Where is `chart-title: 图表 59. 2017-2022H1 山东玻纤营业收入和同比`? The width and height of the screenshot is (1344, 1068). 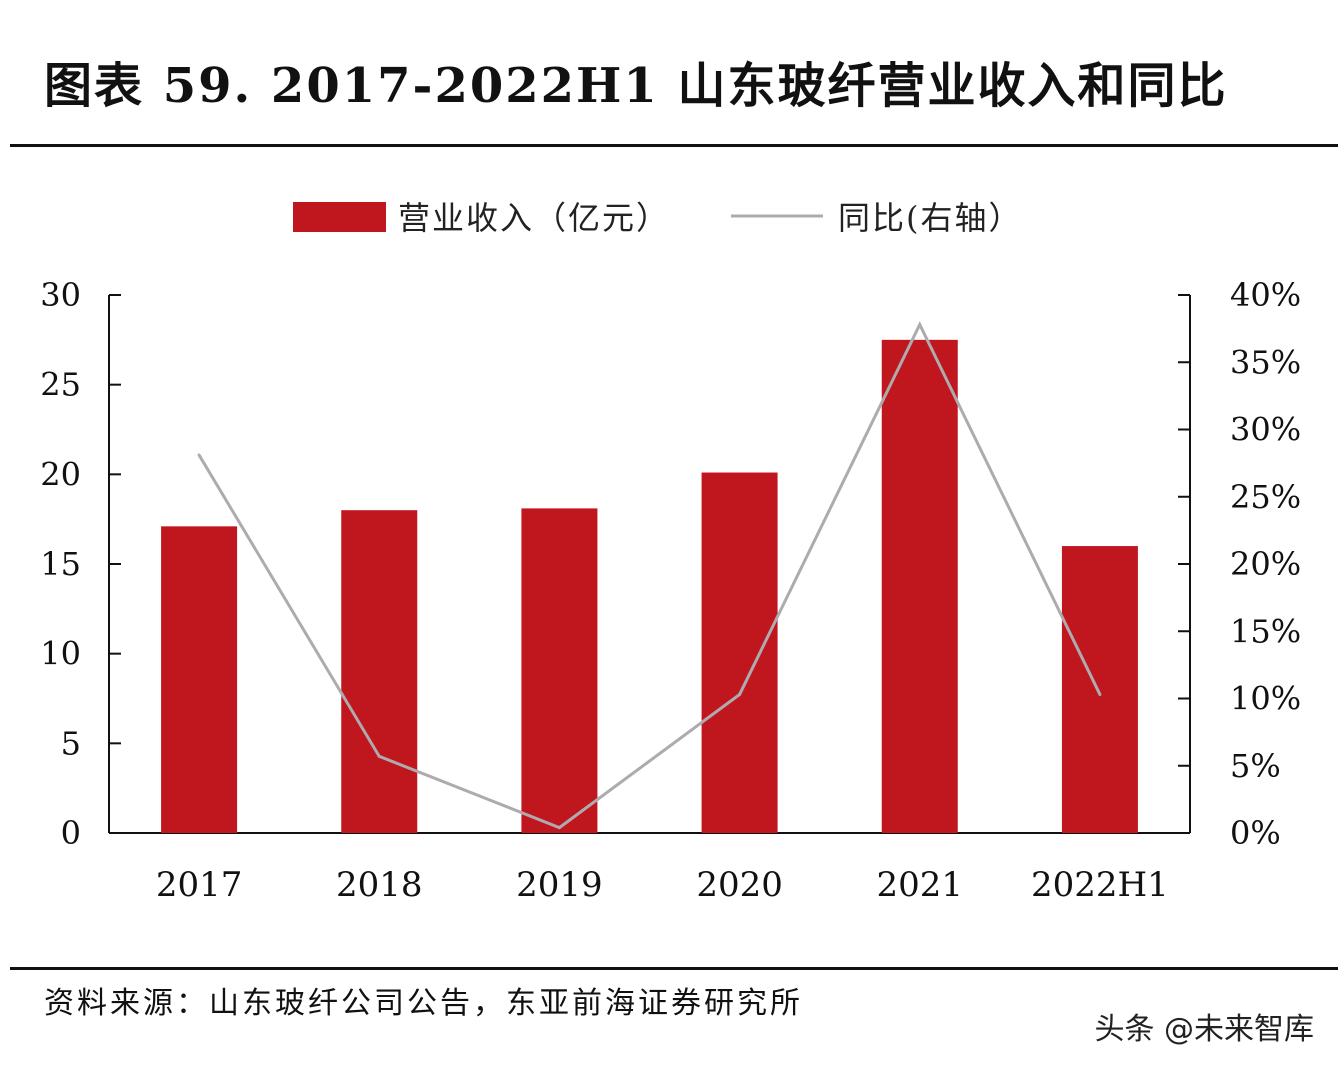
chart-title: 图表 59. 2017-2022H1 山东玻纤营业收入和同比 is located at coordinates (636, 86).